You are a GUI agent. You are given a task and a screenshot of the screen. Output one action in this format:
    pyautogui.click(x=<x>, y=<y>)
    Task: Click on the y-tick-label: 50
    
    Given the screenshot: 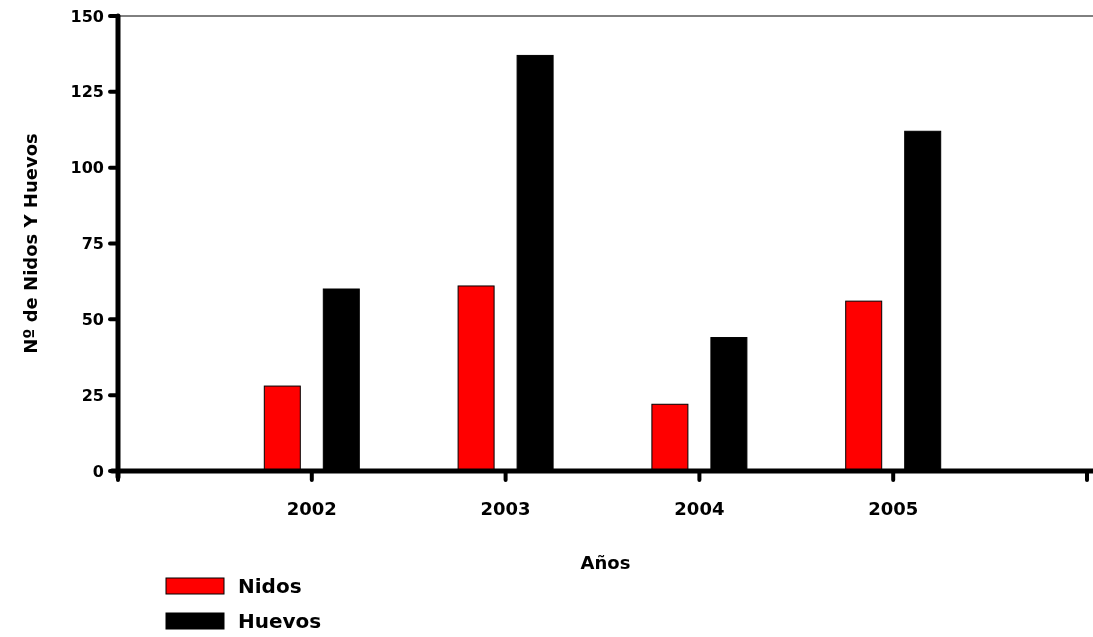 What is the action you would take?
    pyautogui.click(x=92, y=319)
    